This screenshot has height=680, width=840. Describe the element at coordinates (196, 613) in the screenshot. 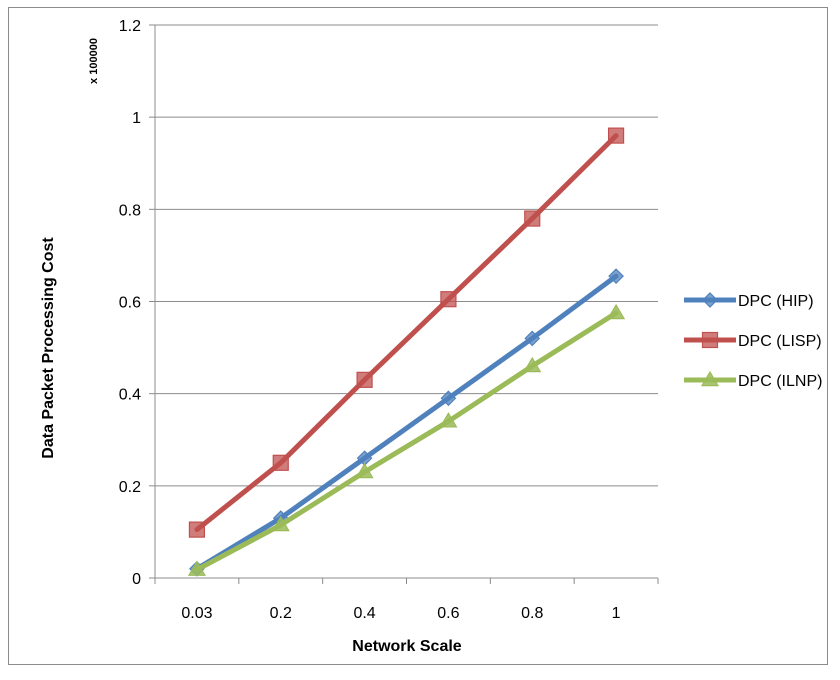

I see `x-tick-label: 0.03` at that location.